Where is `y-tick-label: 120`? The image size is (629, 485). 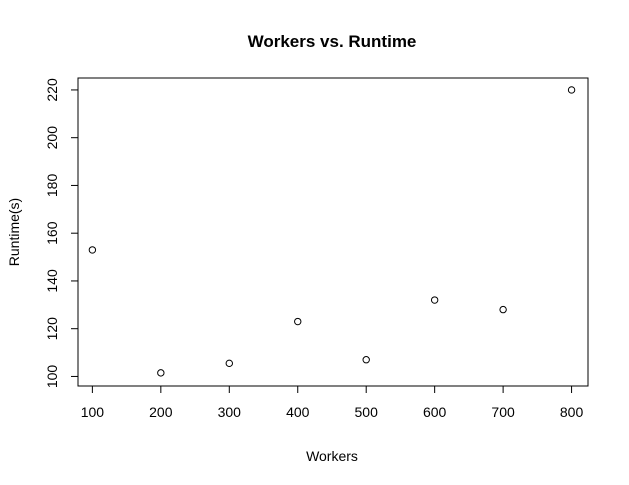 y-tick-label: 120 is located at coordinates (52, 329).